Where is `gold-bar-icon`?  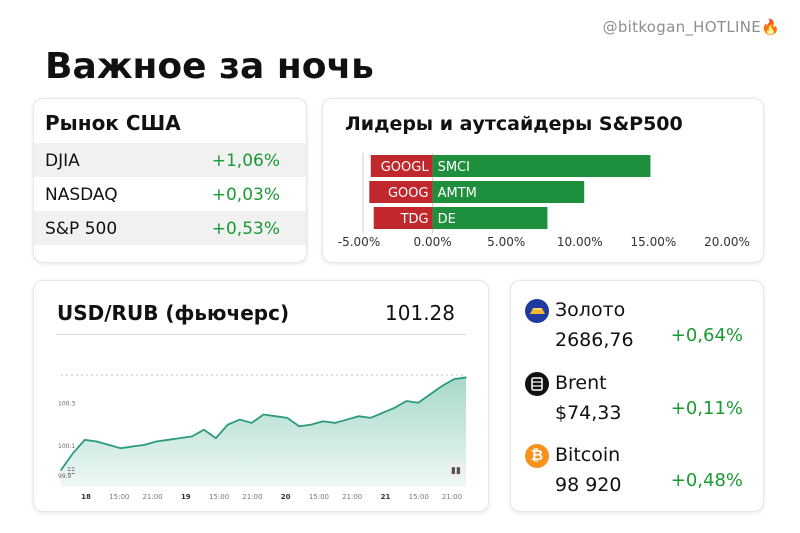 gold-bar-icon is located at coordinates (537, 311).